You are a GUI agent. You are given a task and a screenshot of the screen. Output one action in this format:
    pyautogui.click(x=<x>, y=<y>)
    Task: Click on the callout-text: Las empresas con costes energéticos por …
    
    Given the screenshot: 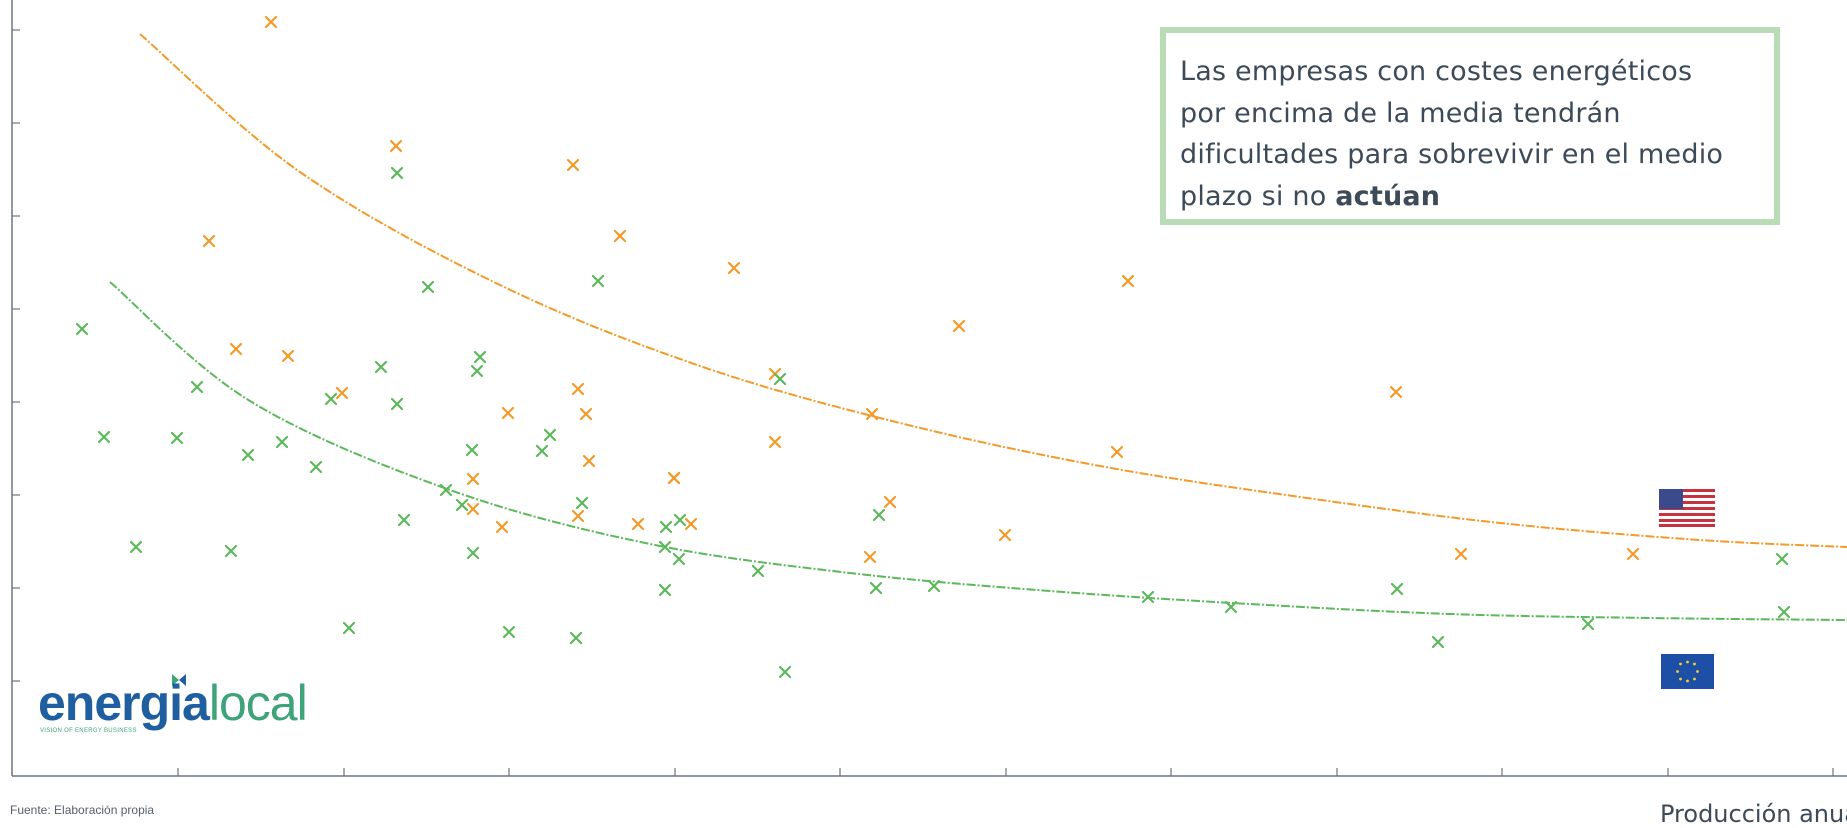 What is the action you would take?
    pyautogui.click(x=1470, y=134)
    